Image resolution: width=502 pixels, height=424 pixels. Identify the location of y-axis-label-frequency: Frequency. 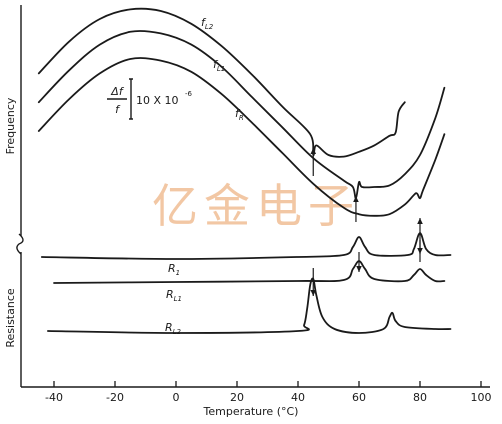
(10, 125).